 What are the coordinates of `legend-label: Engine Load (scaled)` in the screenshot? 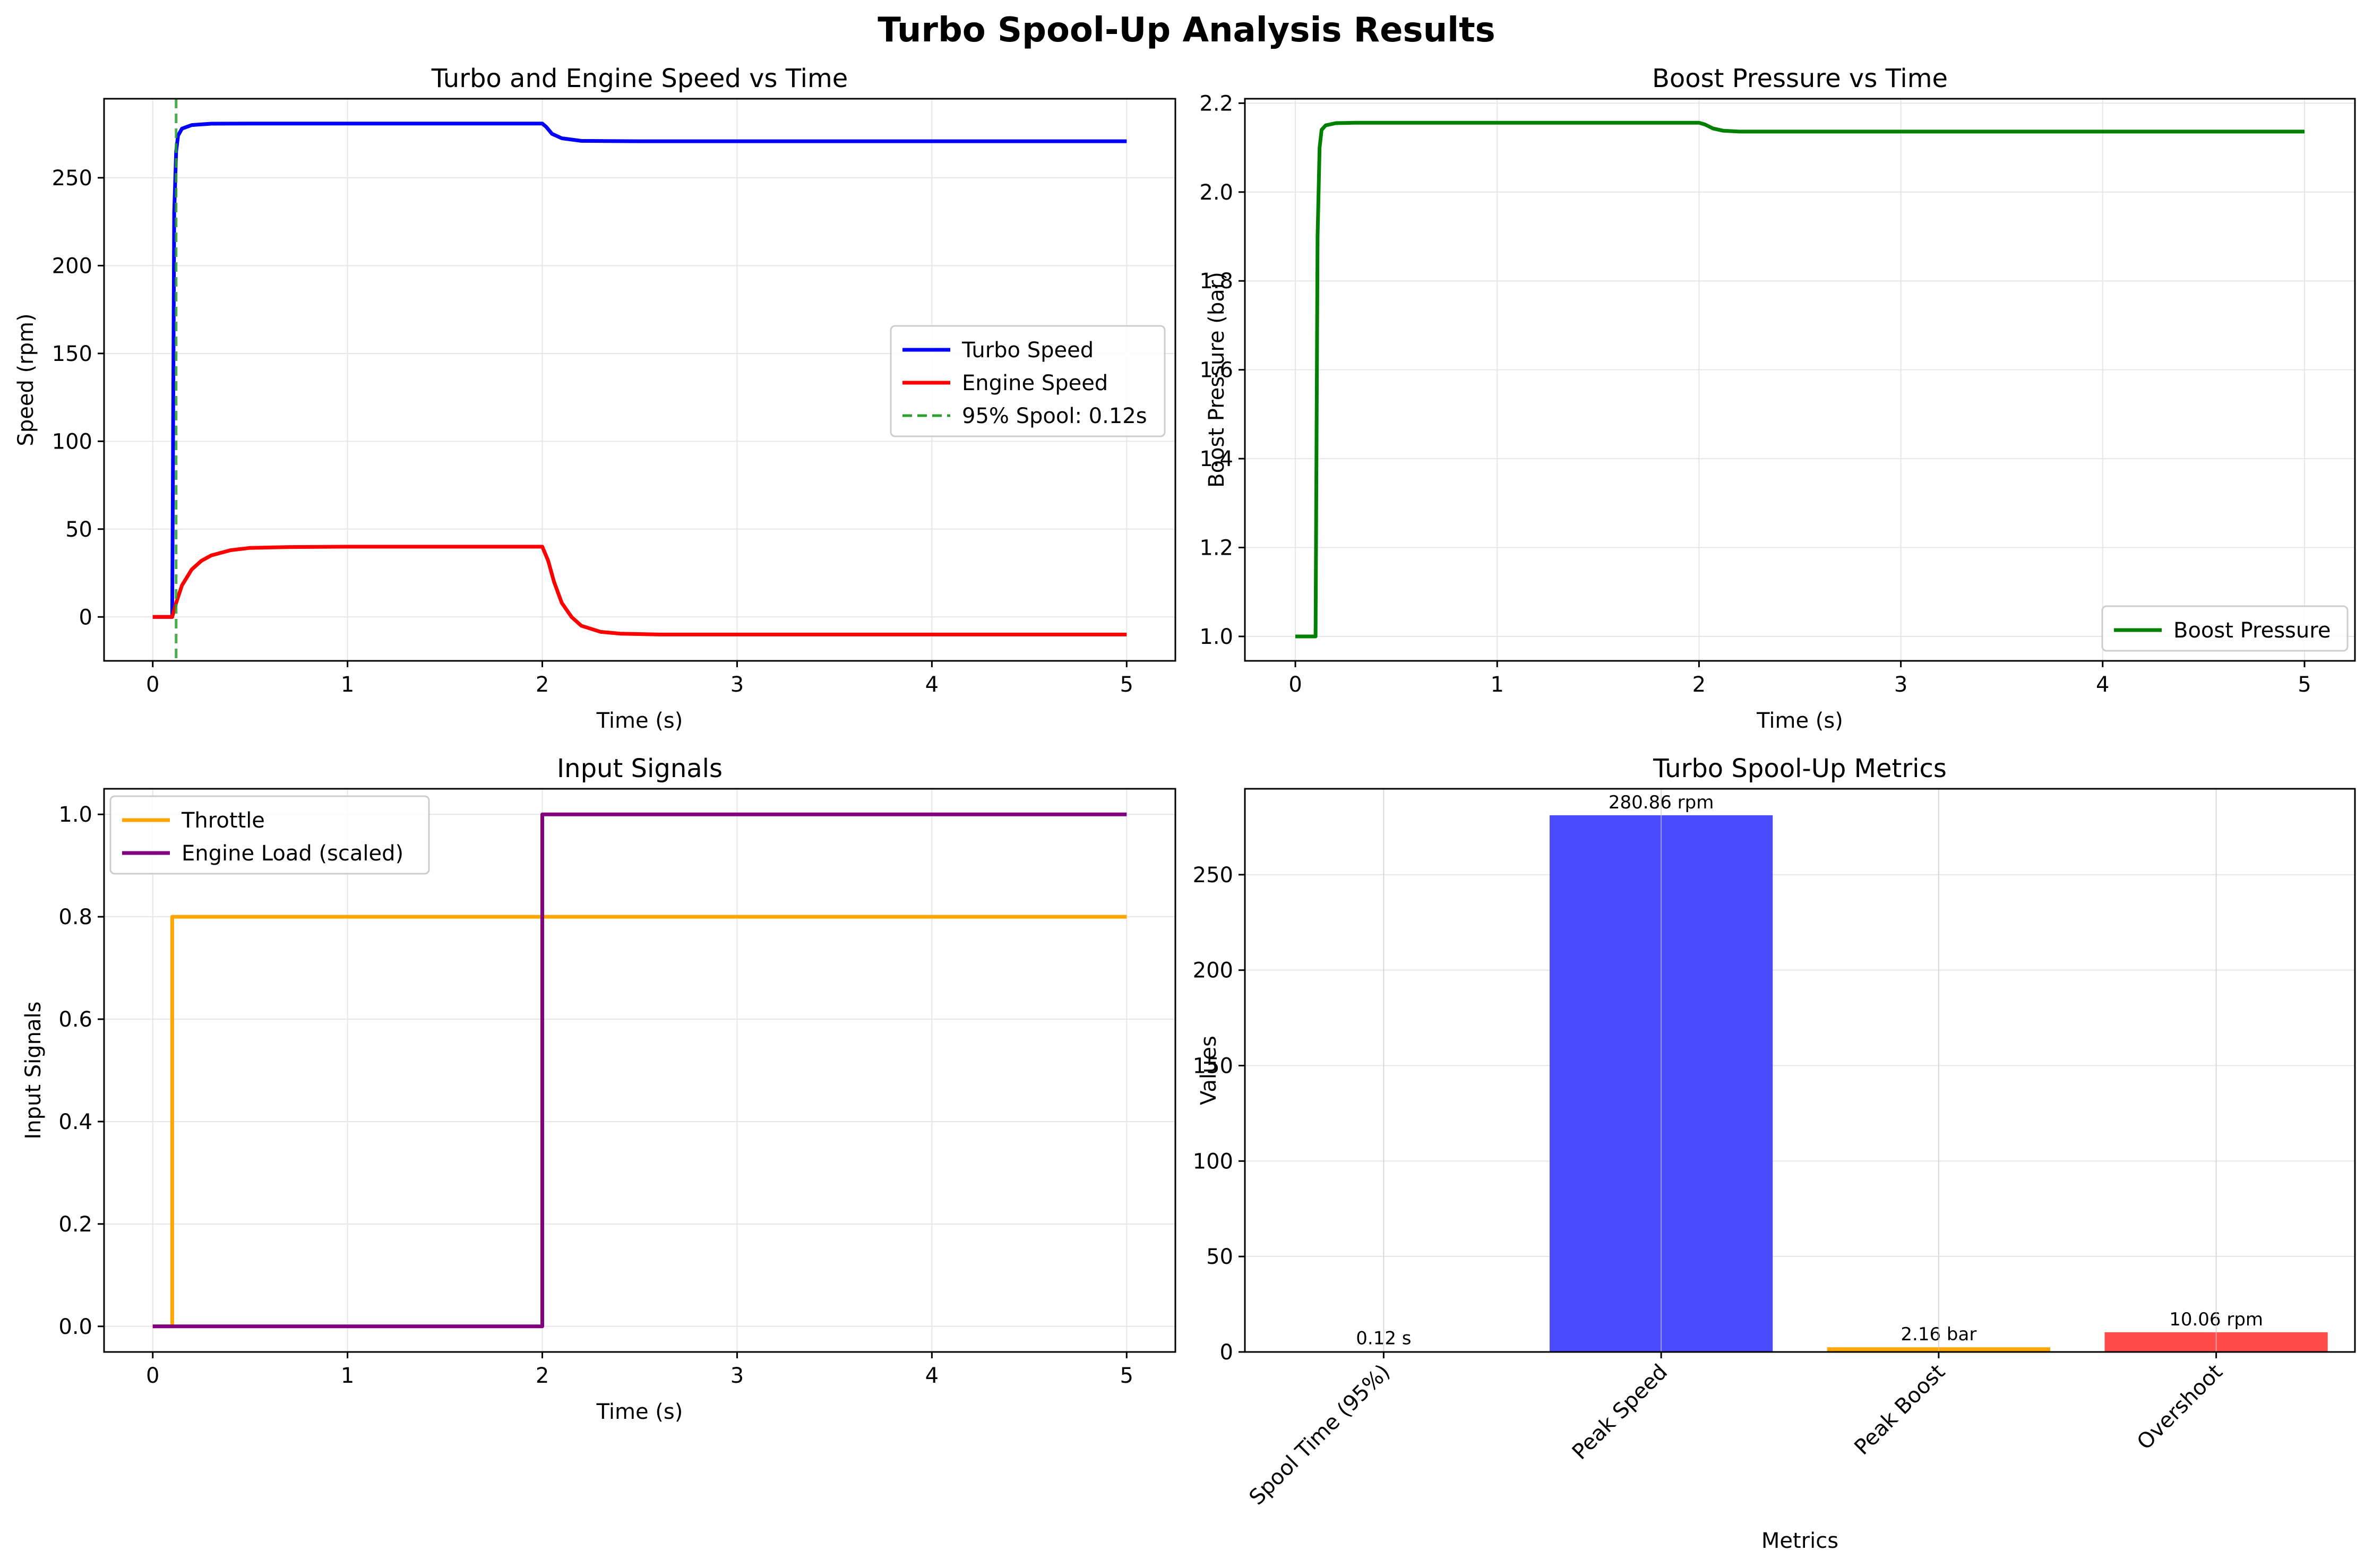 It's located at (292, 854).